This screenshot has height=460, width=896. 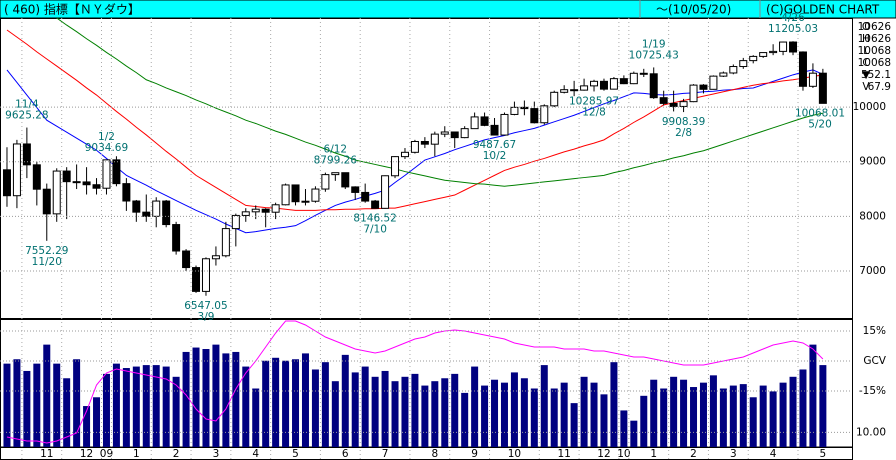 I want to click on quote-label: ▼, so click(x=866, y=75).